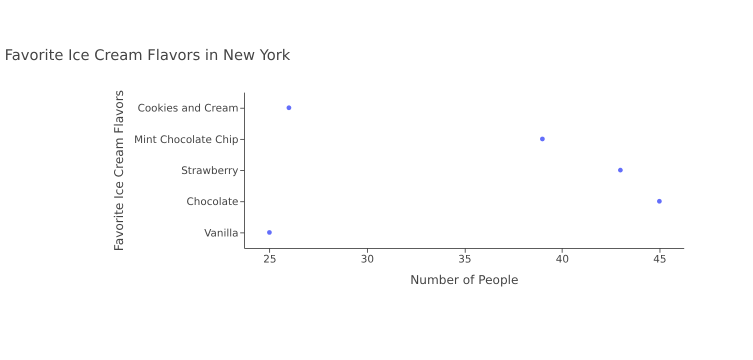 The height and width of the screenshot is (360, 753). Describe the element at coordinates (186, 140) in the screenshot. I see `y-tick-label: Mint Chocolate Chip` at that location.